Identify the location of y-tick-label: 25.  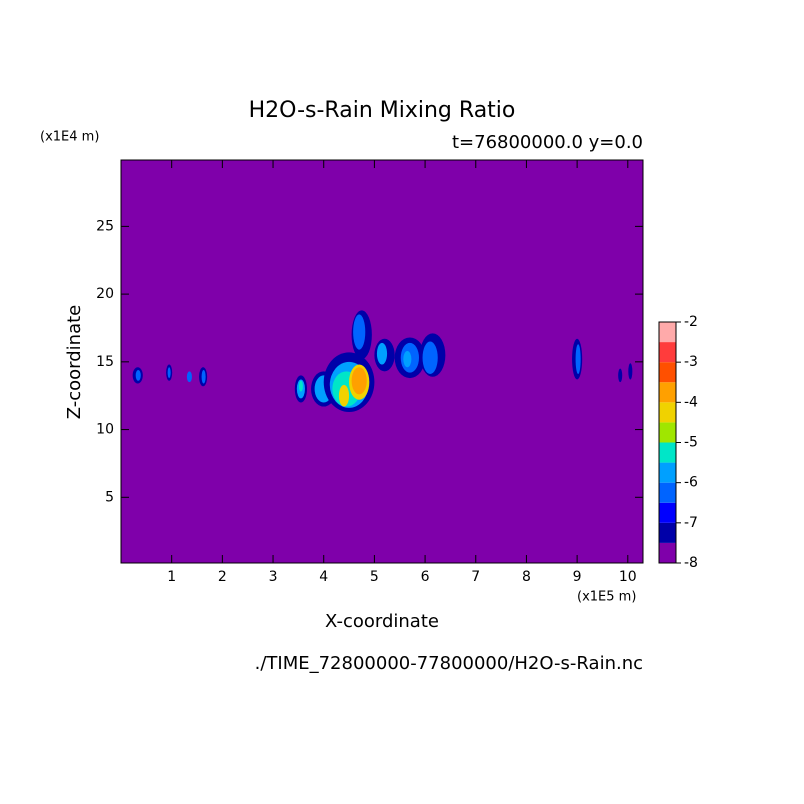
(105, 226).